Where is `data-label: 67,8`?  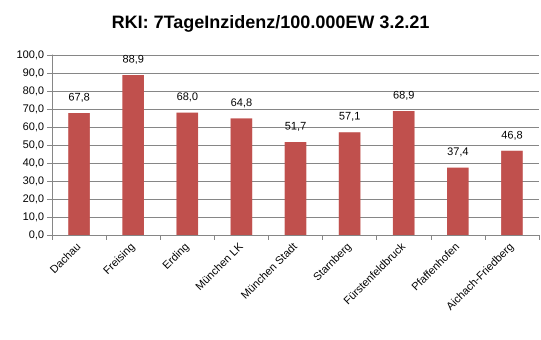
data-label: 67,8 is located at coordinates (79, 97).